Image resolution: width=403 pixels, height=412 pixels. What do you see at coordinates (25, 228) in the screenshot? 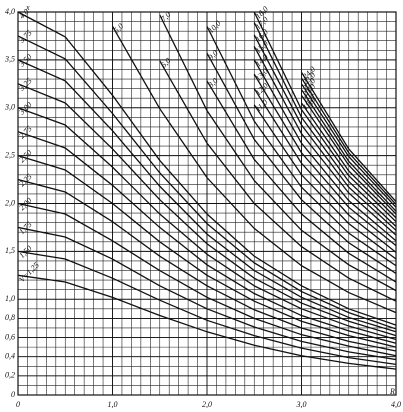
I see `curve-label: 1,75` at bounding box center [25, 228].